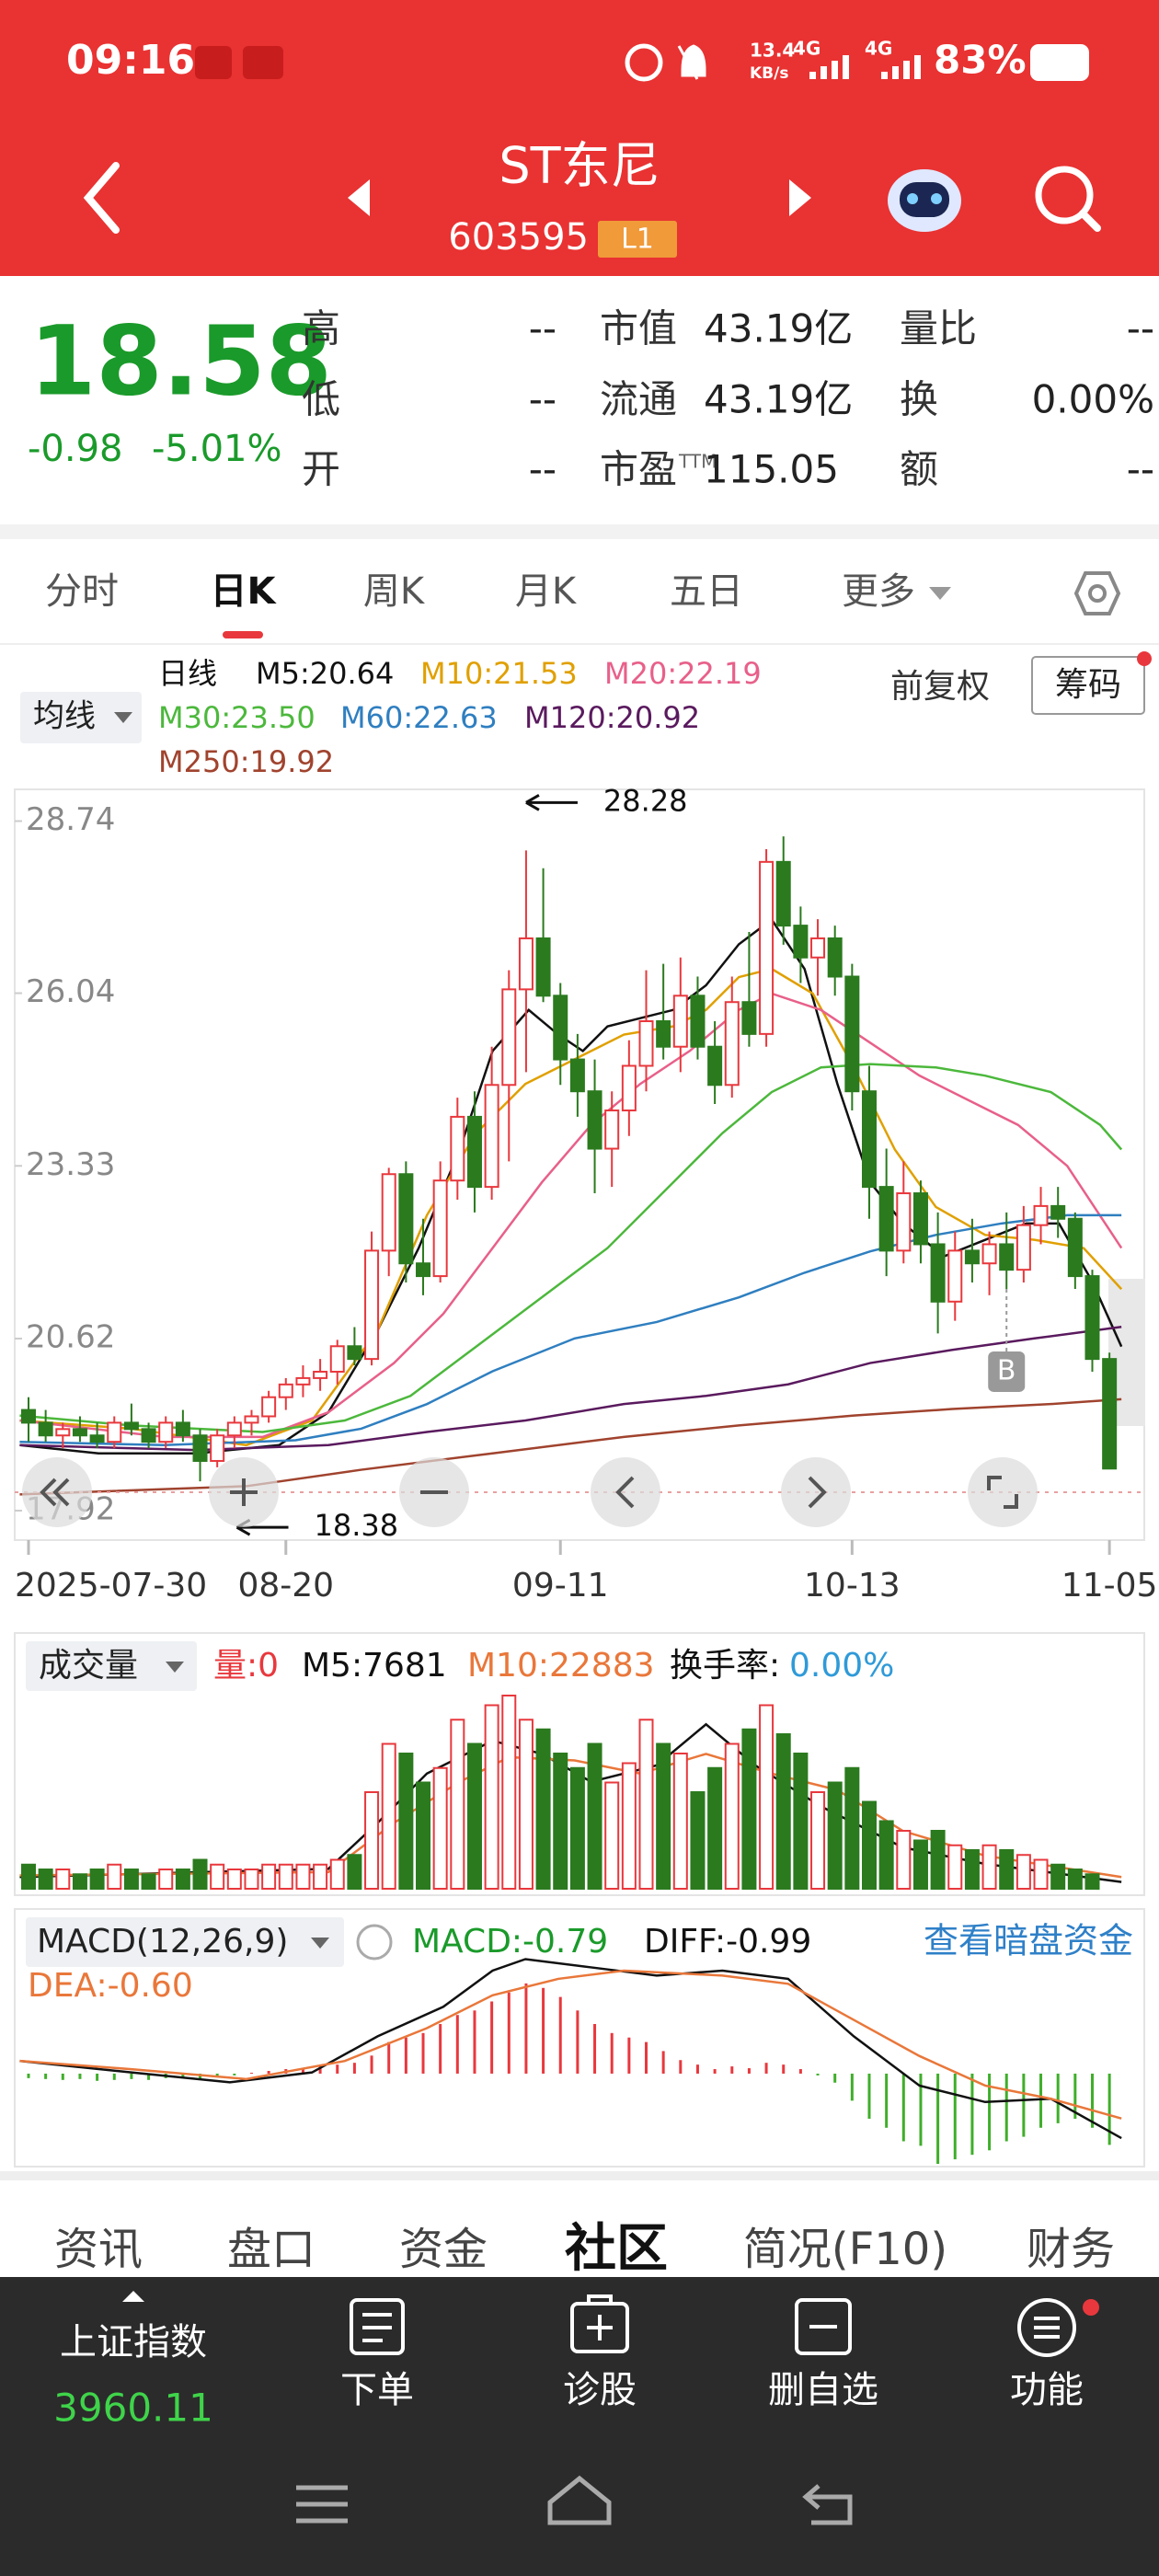 Image resolution: width=1159 pixels, height=2576 pixels. What do you see at coordinates (800, 197) in the screenshot?
I see `next-stock` at bounding box center [800, 197].